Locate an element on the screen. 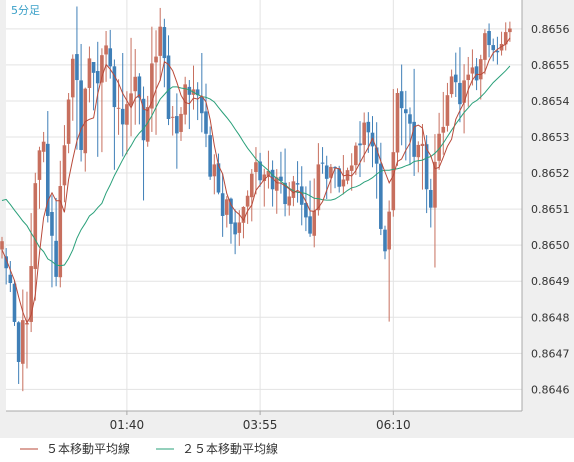 The height and width of the screenshot is (462, 574). y-tick-label: 0.8653 is located at coordinates (550, 137).